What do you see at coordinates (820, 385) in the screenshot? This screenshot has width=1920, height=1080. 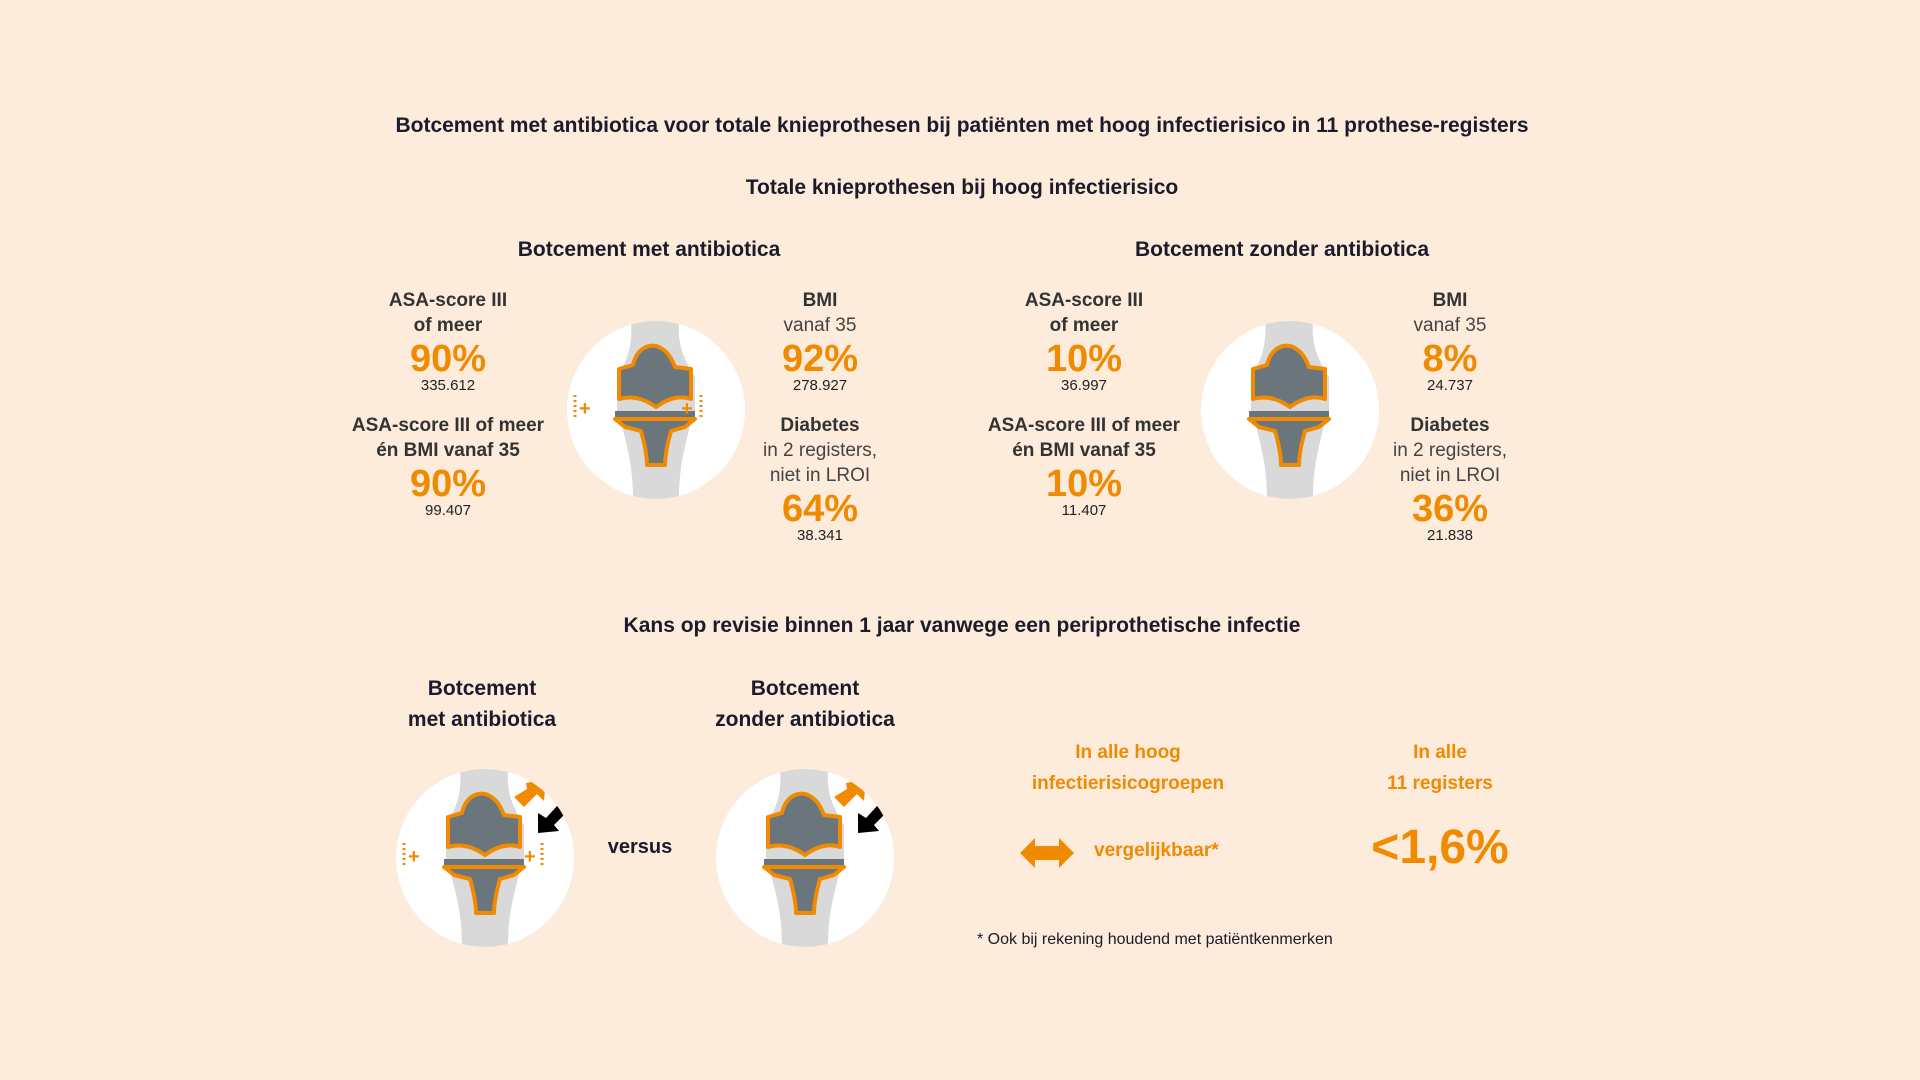 I see `stat-count: 278.927` at bounding box center [820, 385].